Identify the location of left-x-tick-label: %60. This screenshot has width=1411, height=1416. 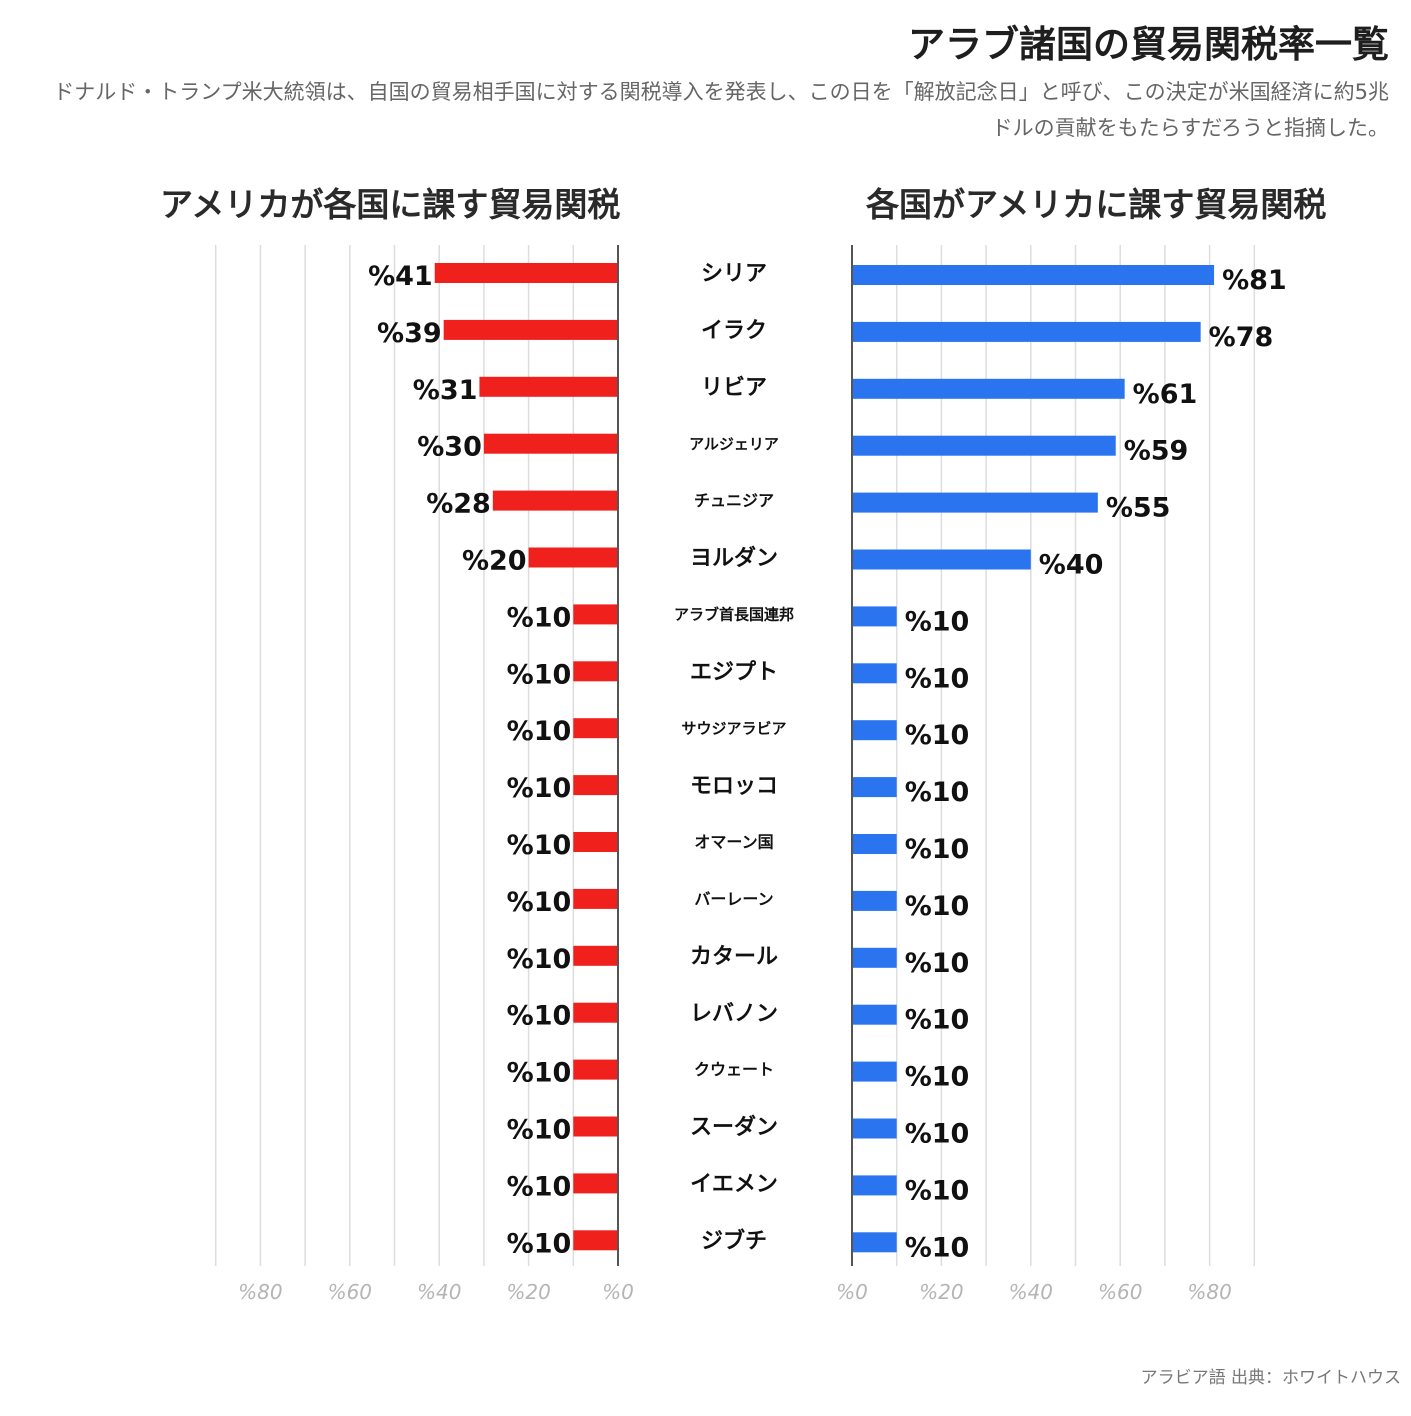
(350, 1292).